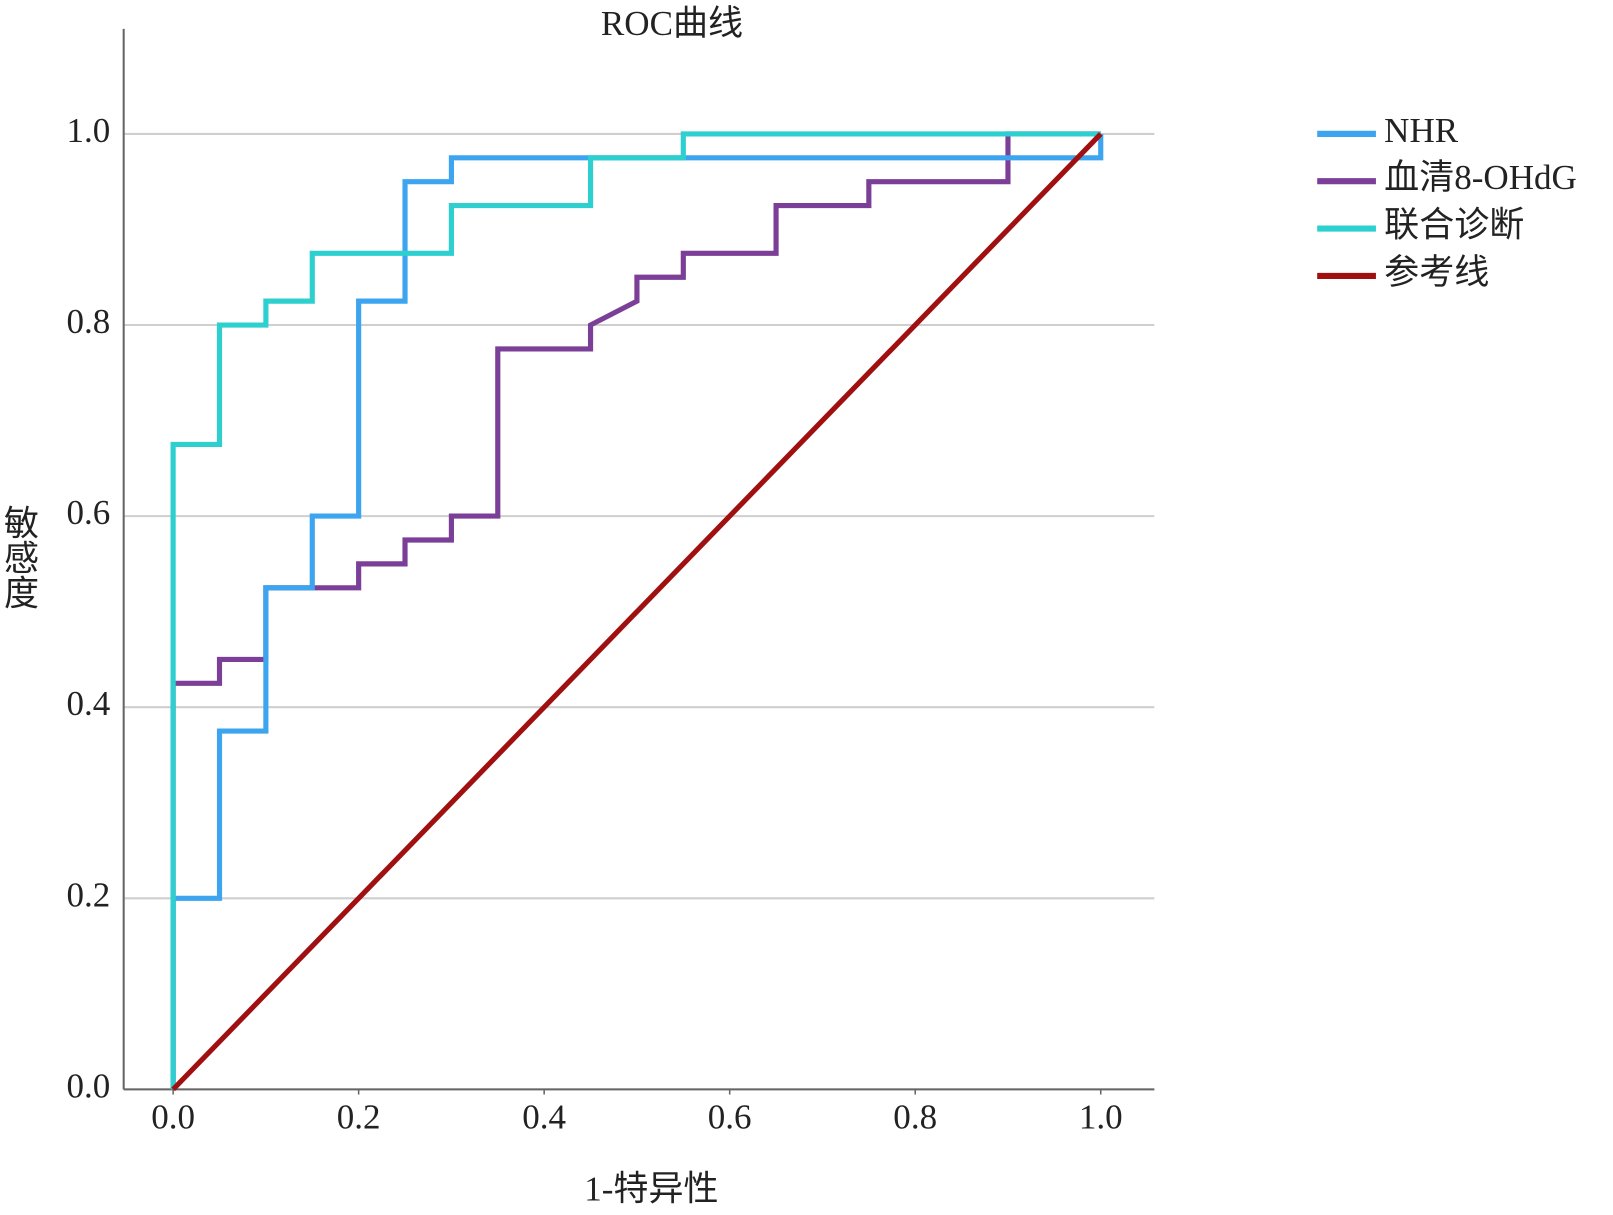  Describe the element at coordinates (1436, 272) in the screenshot. I see `legend-label: 参考线` at that location.